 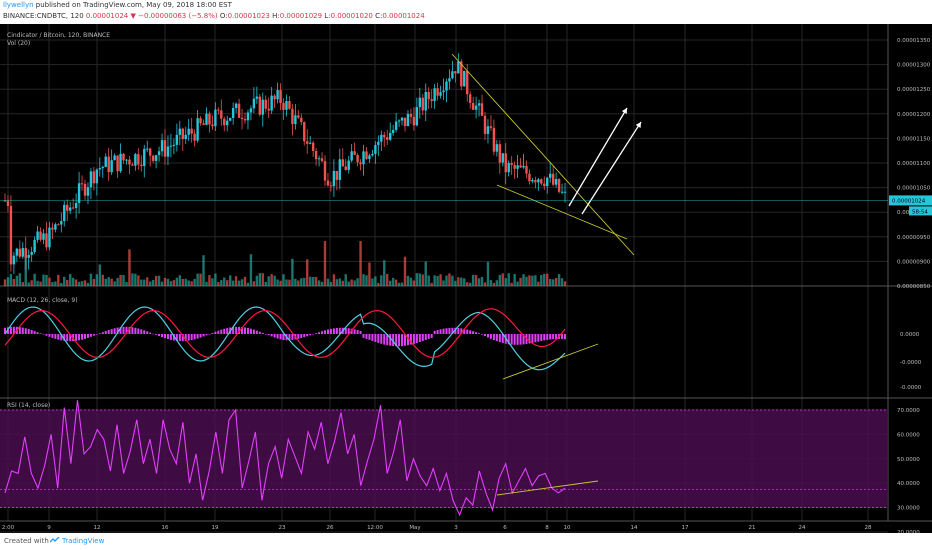 I want to click on author-link: llywellyn, so click(x=18, y=5).